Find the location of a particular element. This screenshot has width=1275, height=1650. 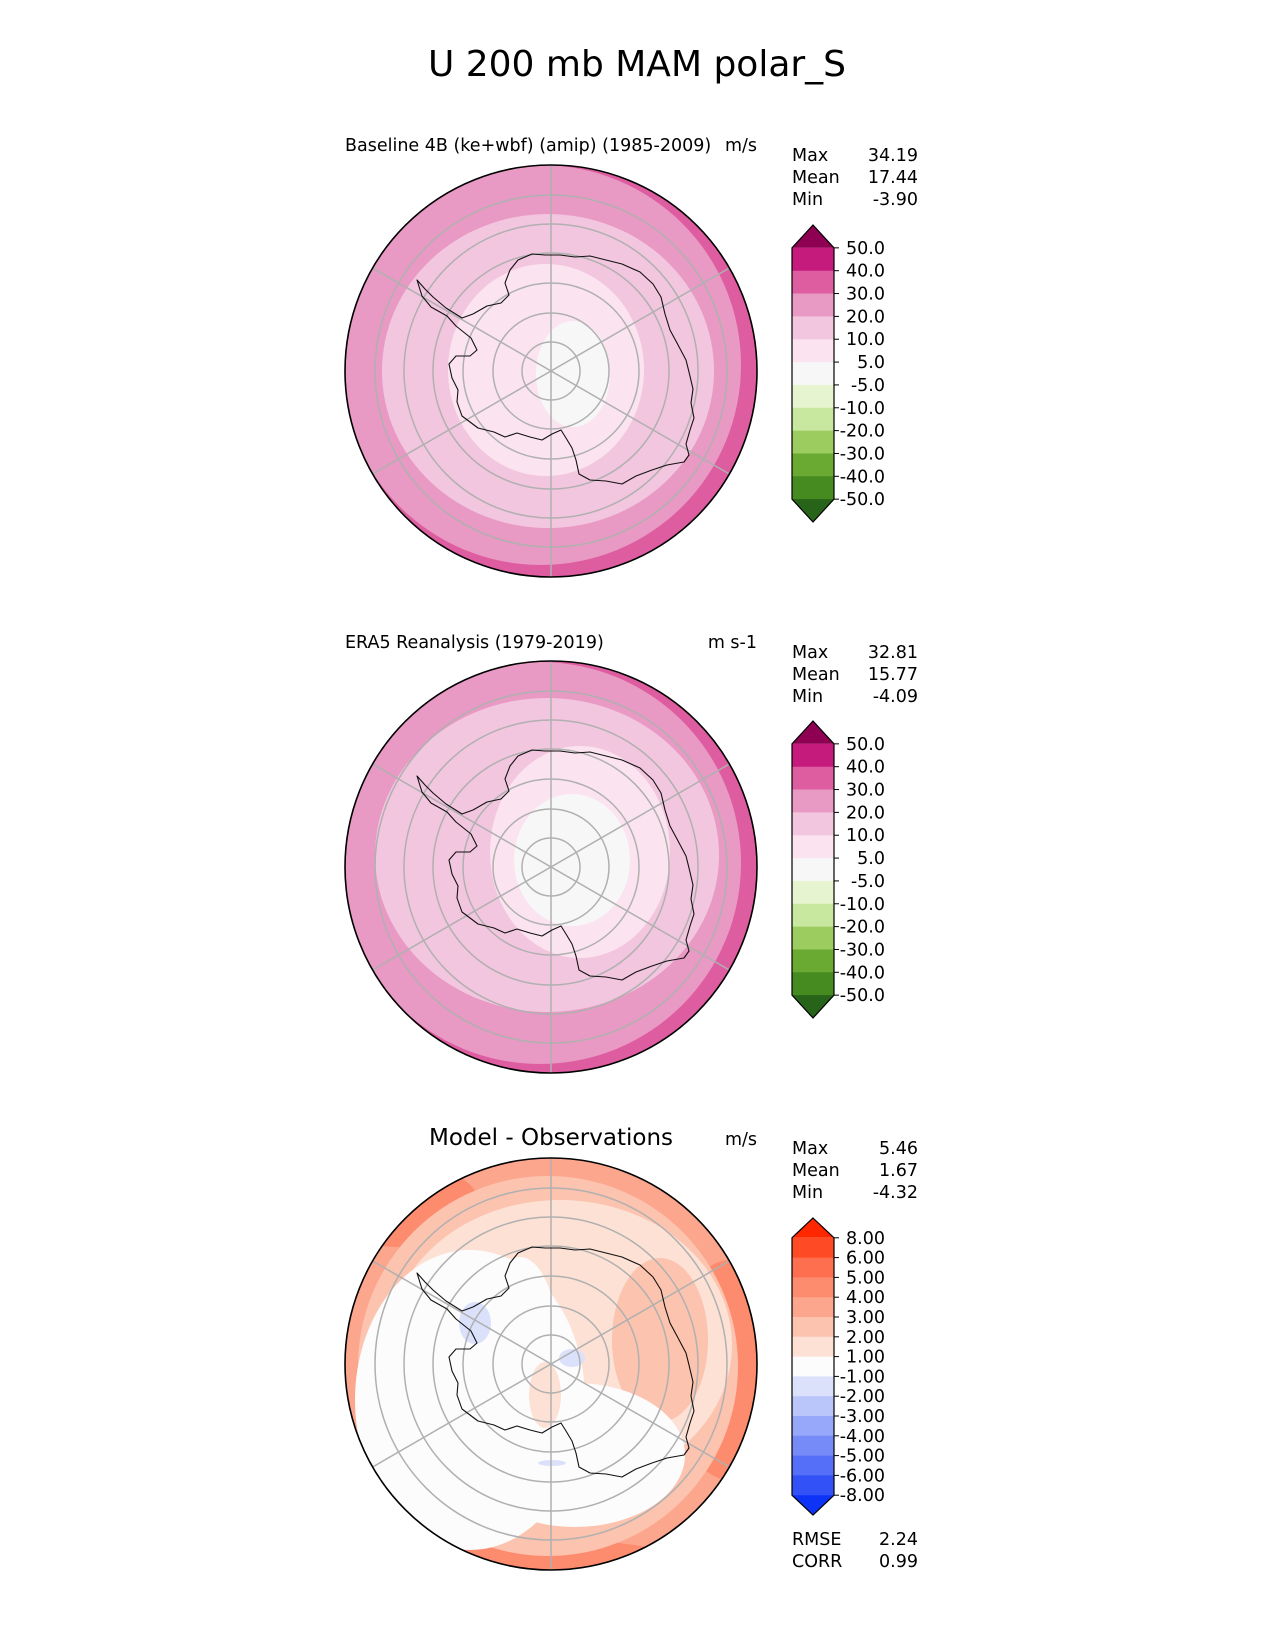

colorbar-tick-label: 50.0 is located at coordinates (865, 249).